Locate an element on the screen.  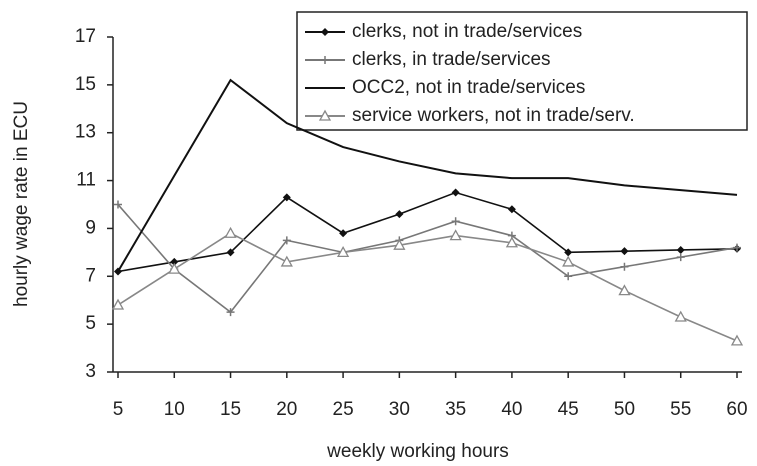
x-tick-label: 15 is located at coordinates (230, 409).